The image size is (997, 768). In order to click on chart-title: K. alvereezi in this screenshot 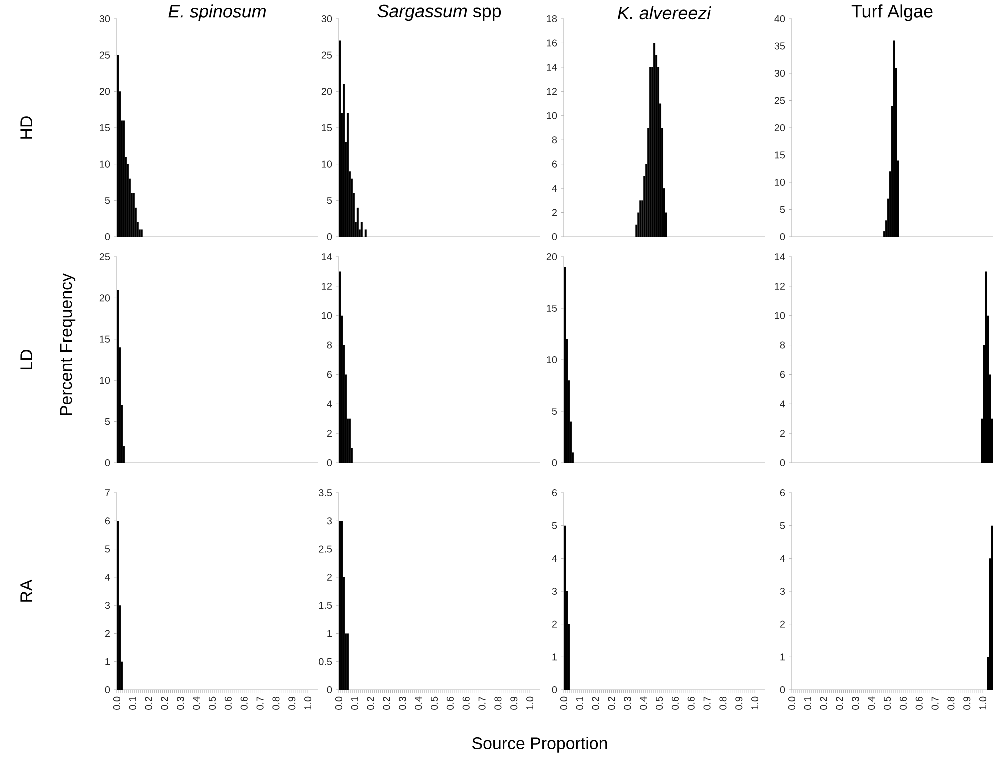, I will do `click(665, 13)`.